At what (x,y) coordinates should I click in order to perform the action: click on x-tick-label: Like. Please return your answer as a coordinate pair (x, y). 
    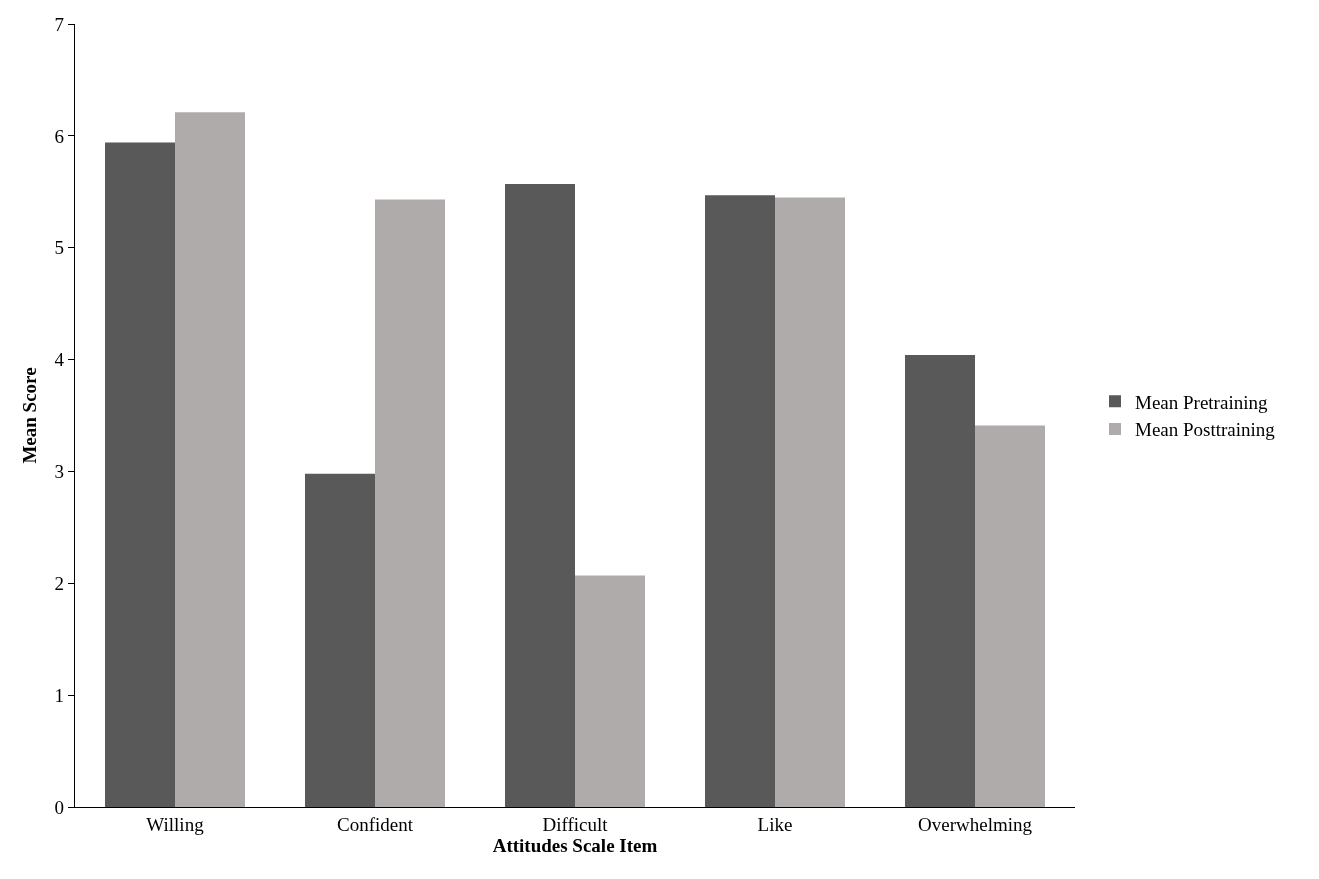
    Looking at the image, I should click on (775, 824).